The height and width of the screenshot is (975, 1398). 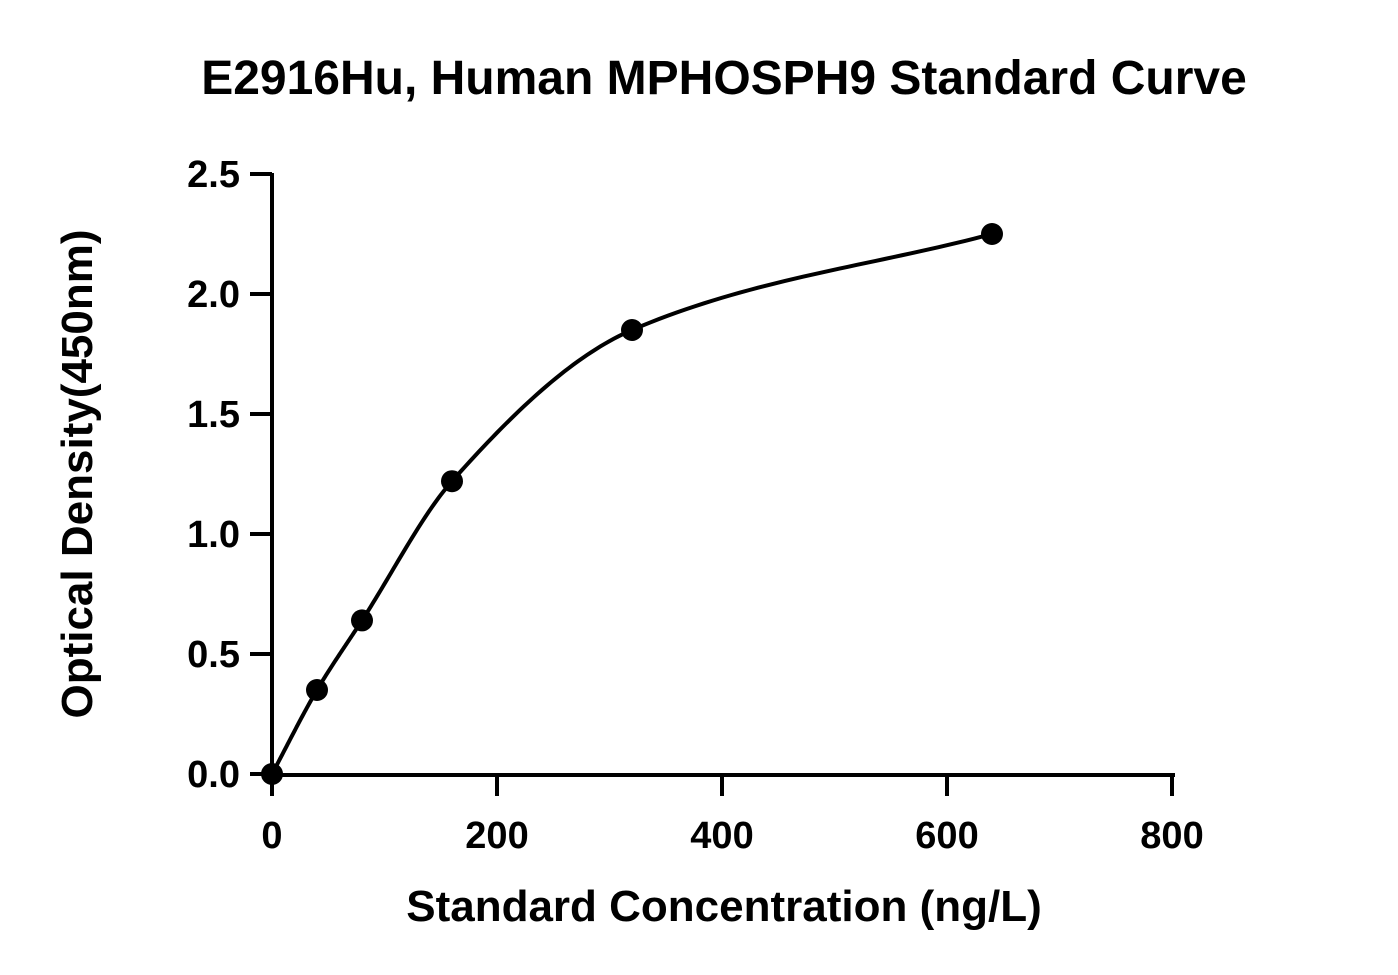 I want to click on y-tick-label: 0.0, so click(x=213, y=775).